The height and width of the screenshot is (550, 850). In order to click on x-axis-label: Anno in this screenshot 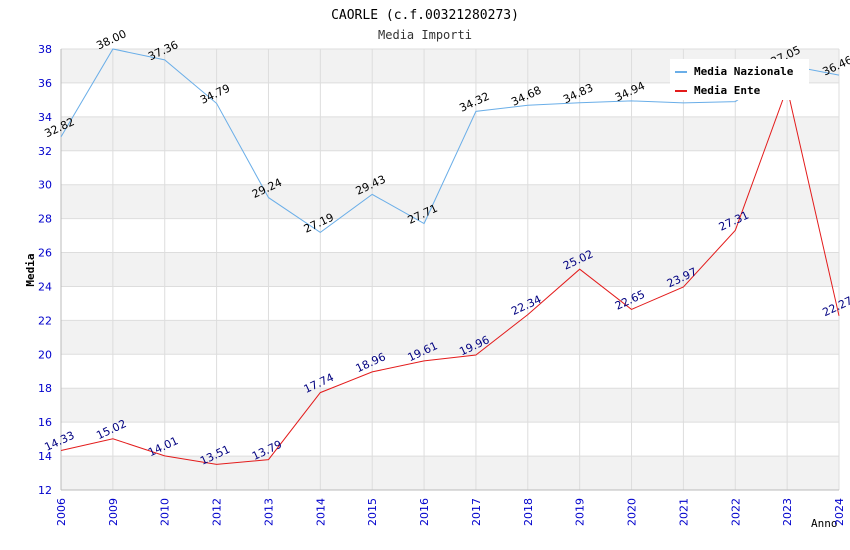, I will do `click(824, 523)`.